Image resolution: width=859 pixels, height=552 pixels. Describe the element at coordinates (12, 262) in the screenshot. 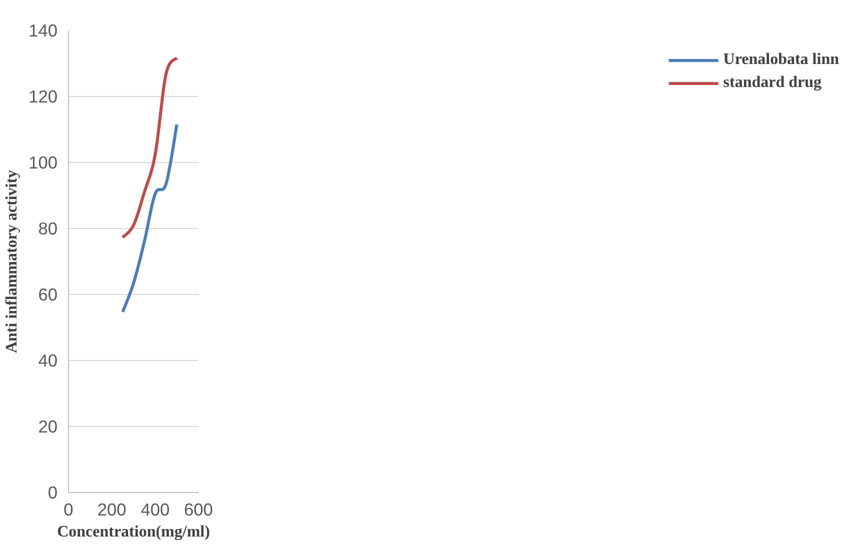

I see `y-axis-title: Anti inflammatory activity` at that location.